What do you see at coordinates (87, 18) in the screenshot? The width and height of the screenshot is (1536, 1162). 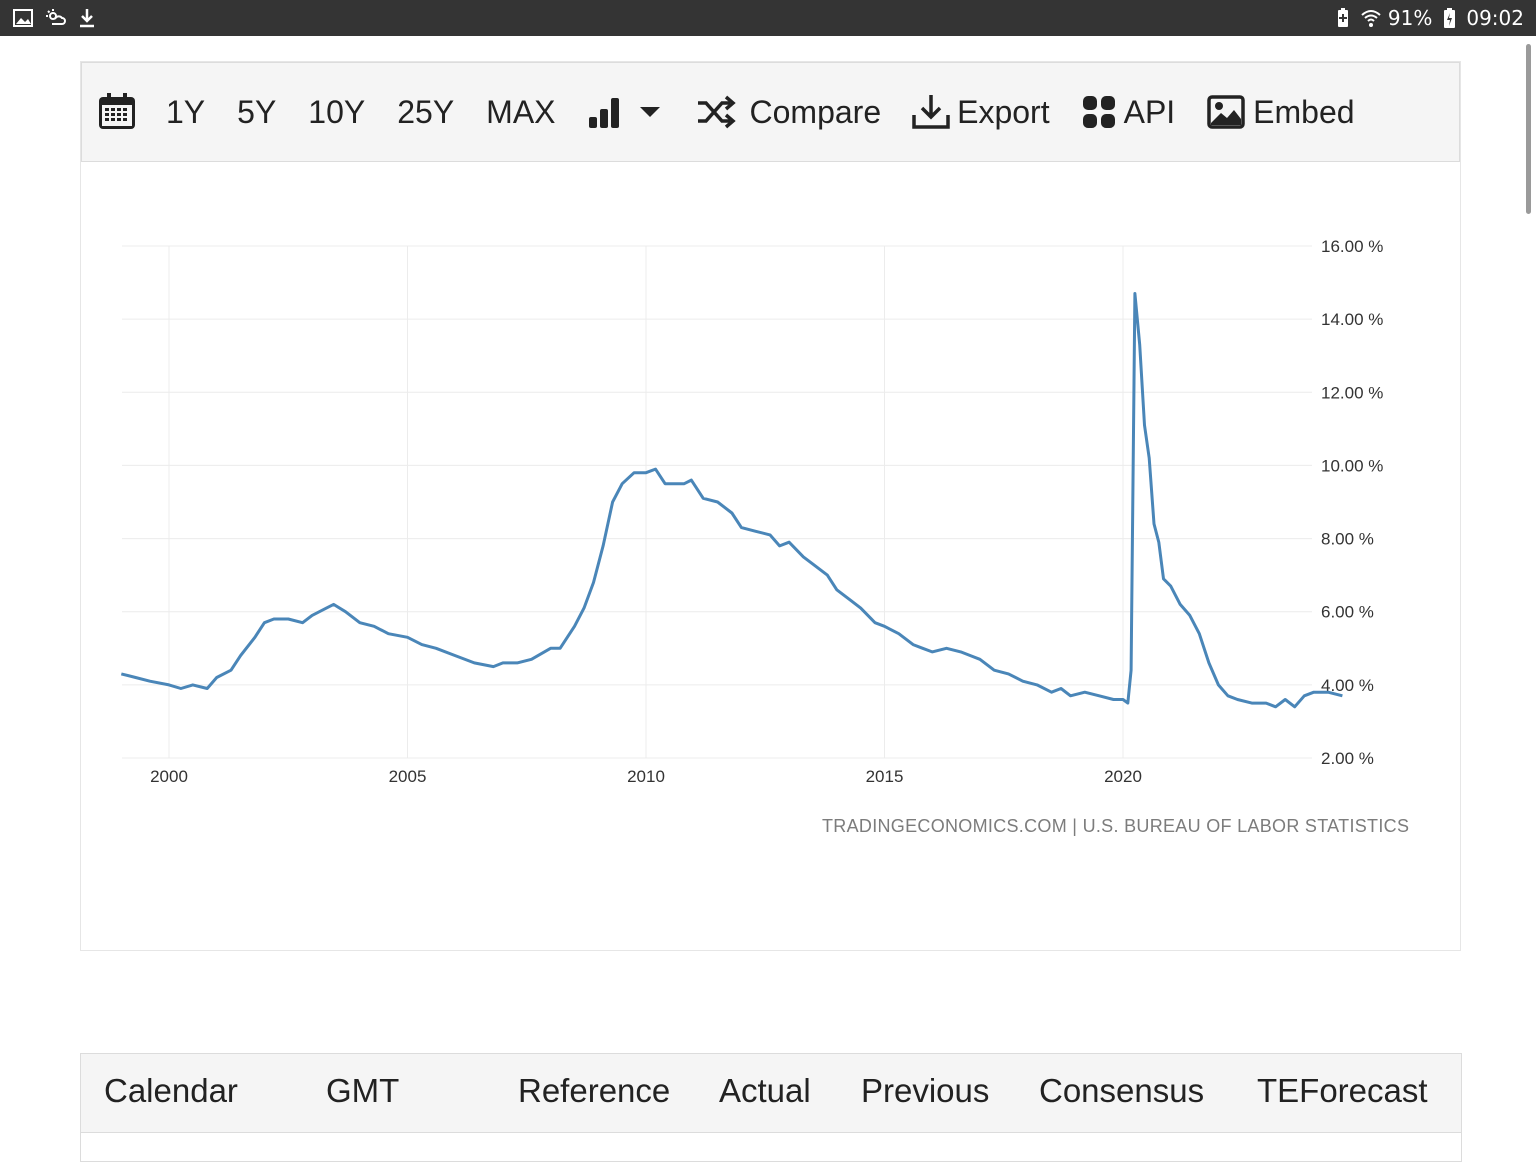 I see `download-icon` at bounding box center [87, 18].